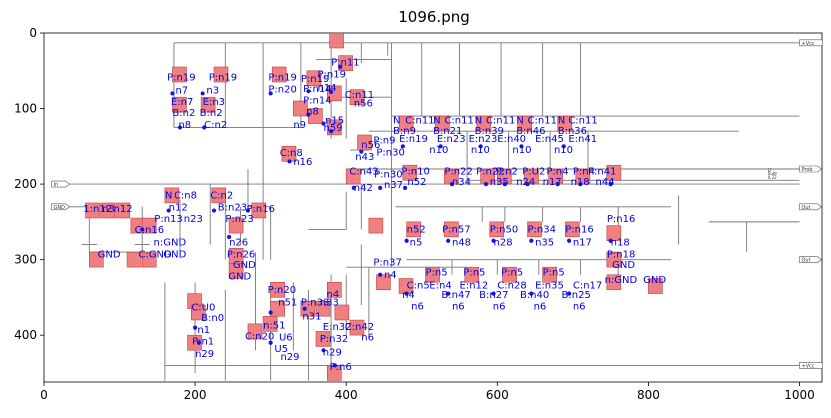 The height and width of the screenshot is (418, 831). What do you see at coordinates (25, 184) in the screenshot?
I see `y-tick-label: 200` at bounding box center [25, 184].